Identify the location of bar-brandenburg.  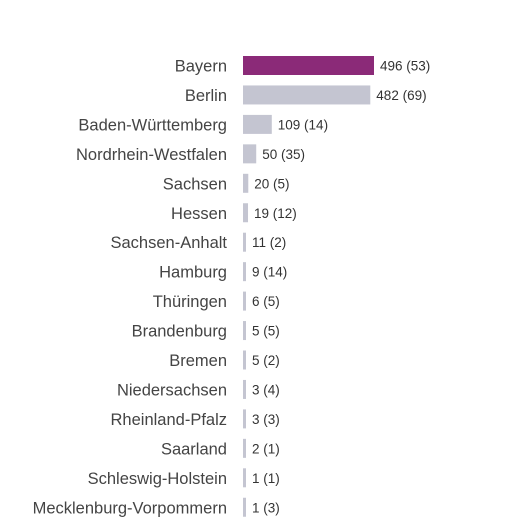
(244, 331).